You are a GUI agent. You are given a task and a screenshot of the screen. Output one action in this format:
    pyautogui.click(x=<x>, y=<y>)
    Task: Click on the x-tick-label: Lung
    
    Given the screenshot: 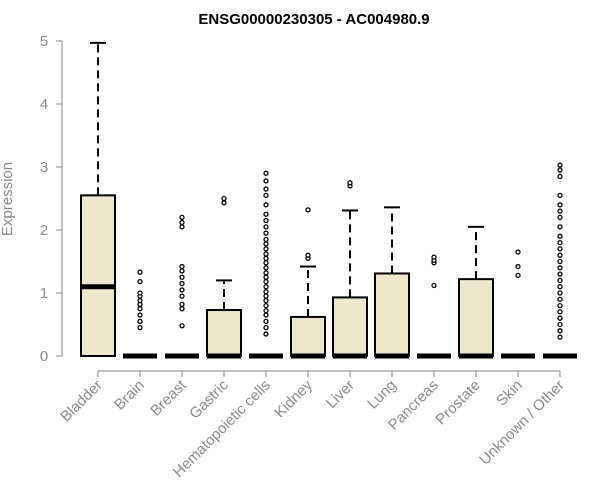 What is the action you would take?
    pyautogui.click(x=382, y=395)
    